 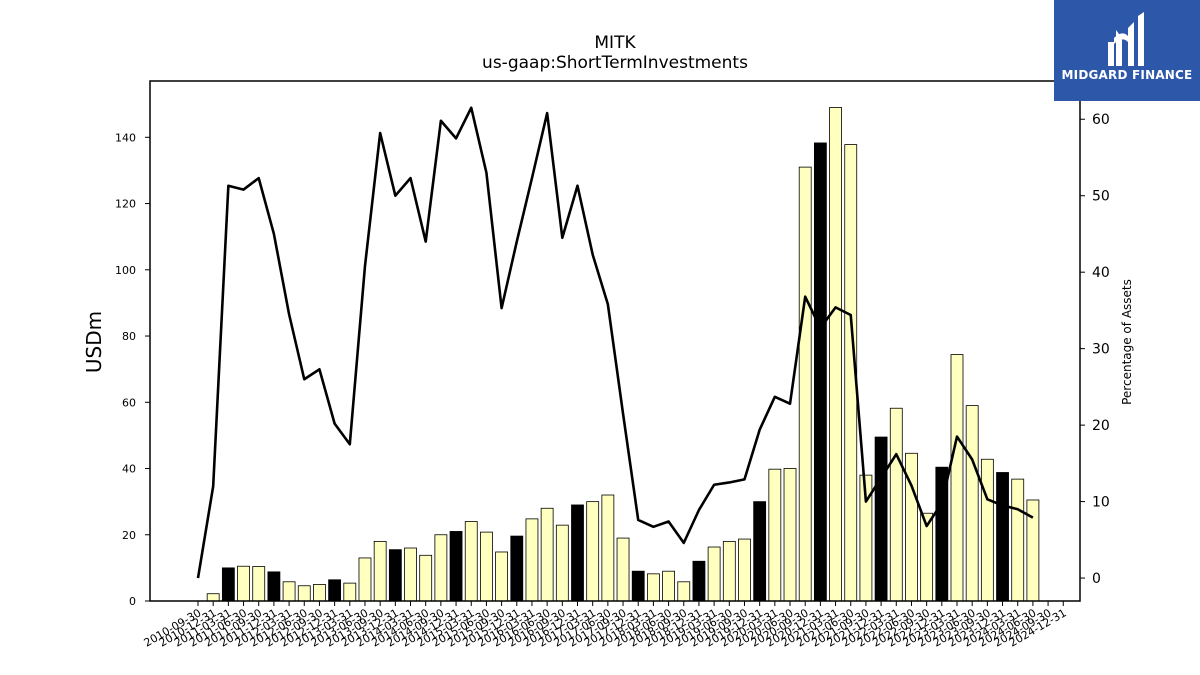 I want to click on y-tick-label: 140, so click(x=125, y=137).